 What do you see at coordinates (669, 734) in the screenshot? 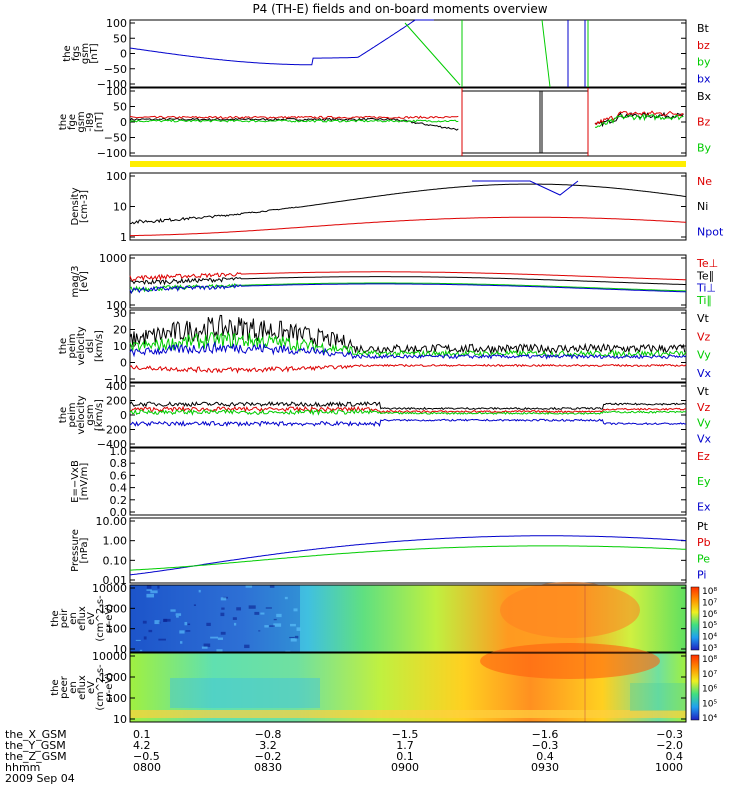
I see `x-tick-value: −0.3` at bounding box center [669, 734].